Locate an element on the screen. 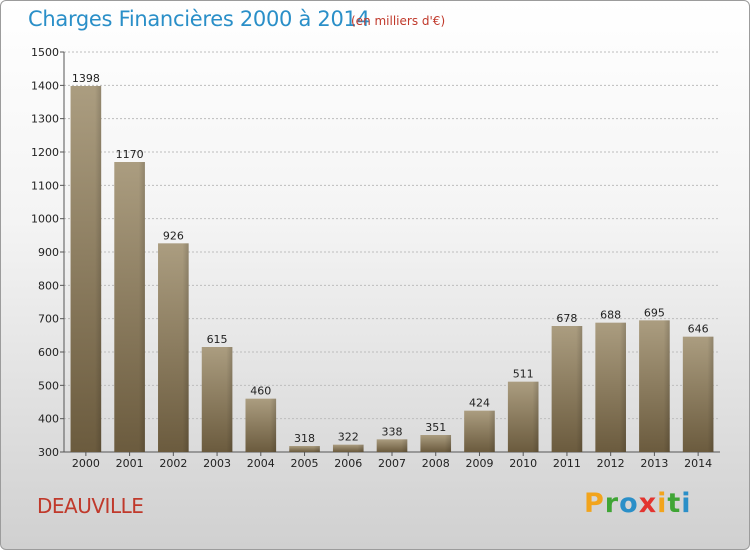 The width and height of the screenshot is (750, 550). x-tick-label: 2007 is located at coordinates (392, 463).